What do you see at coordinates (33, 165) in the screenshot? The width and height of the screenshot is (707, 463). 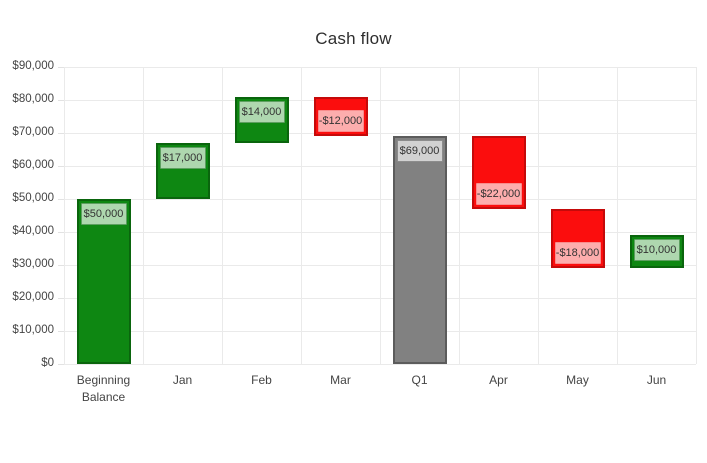 I see `y-tick-label: $60,000` at bounding box center [33, 165].